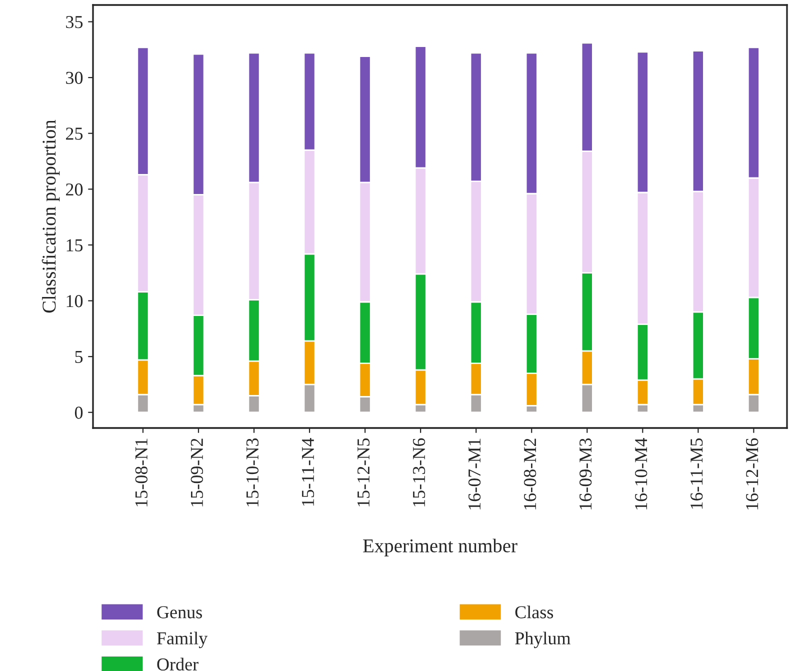 The image size is (789, 671). What do you see at coordinates (177, 664) in the screenshot?
I see `legend-label: Order` at bounding box center [177, 664].